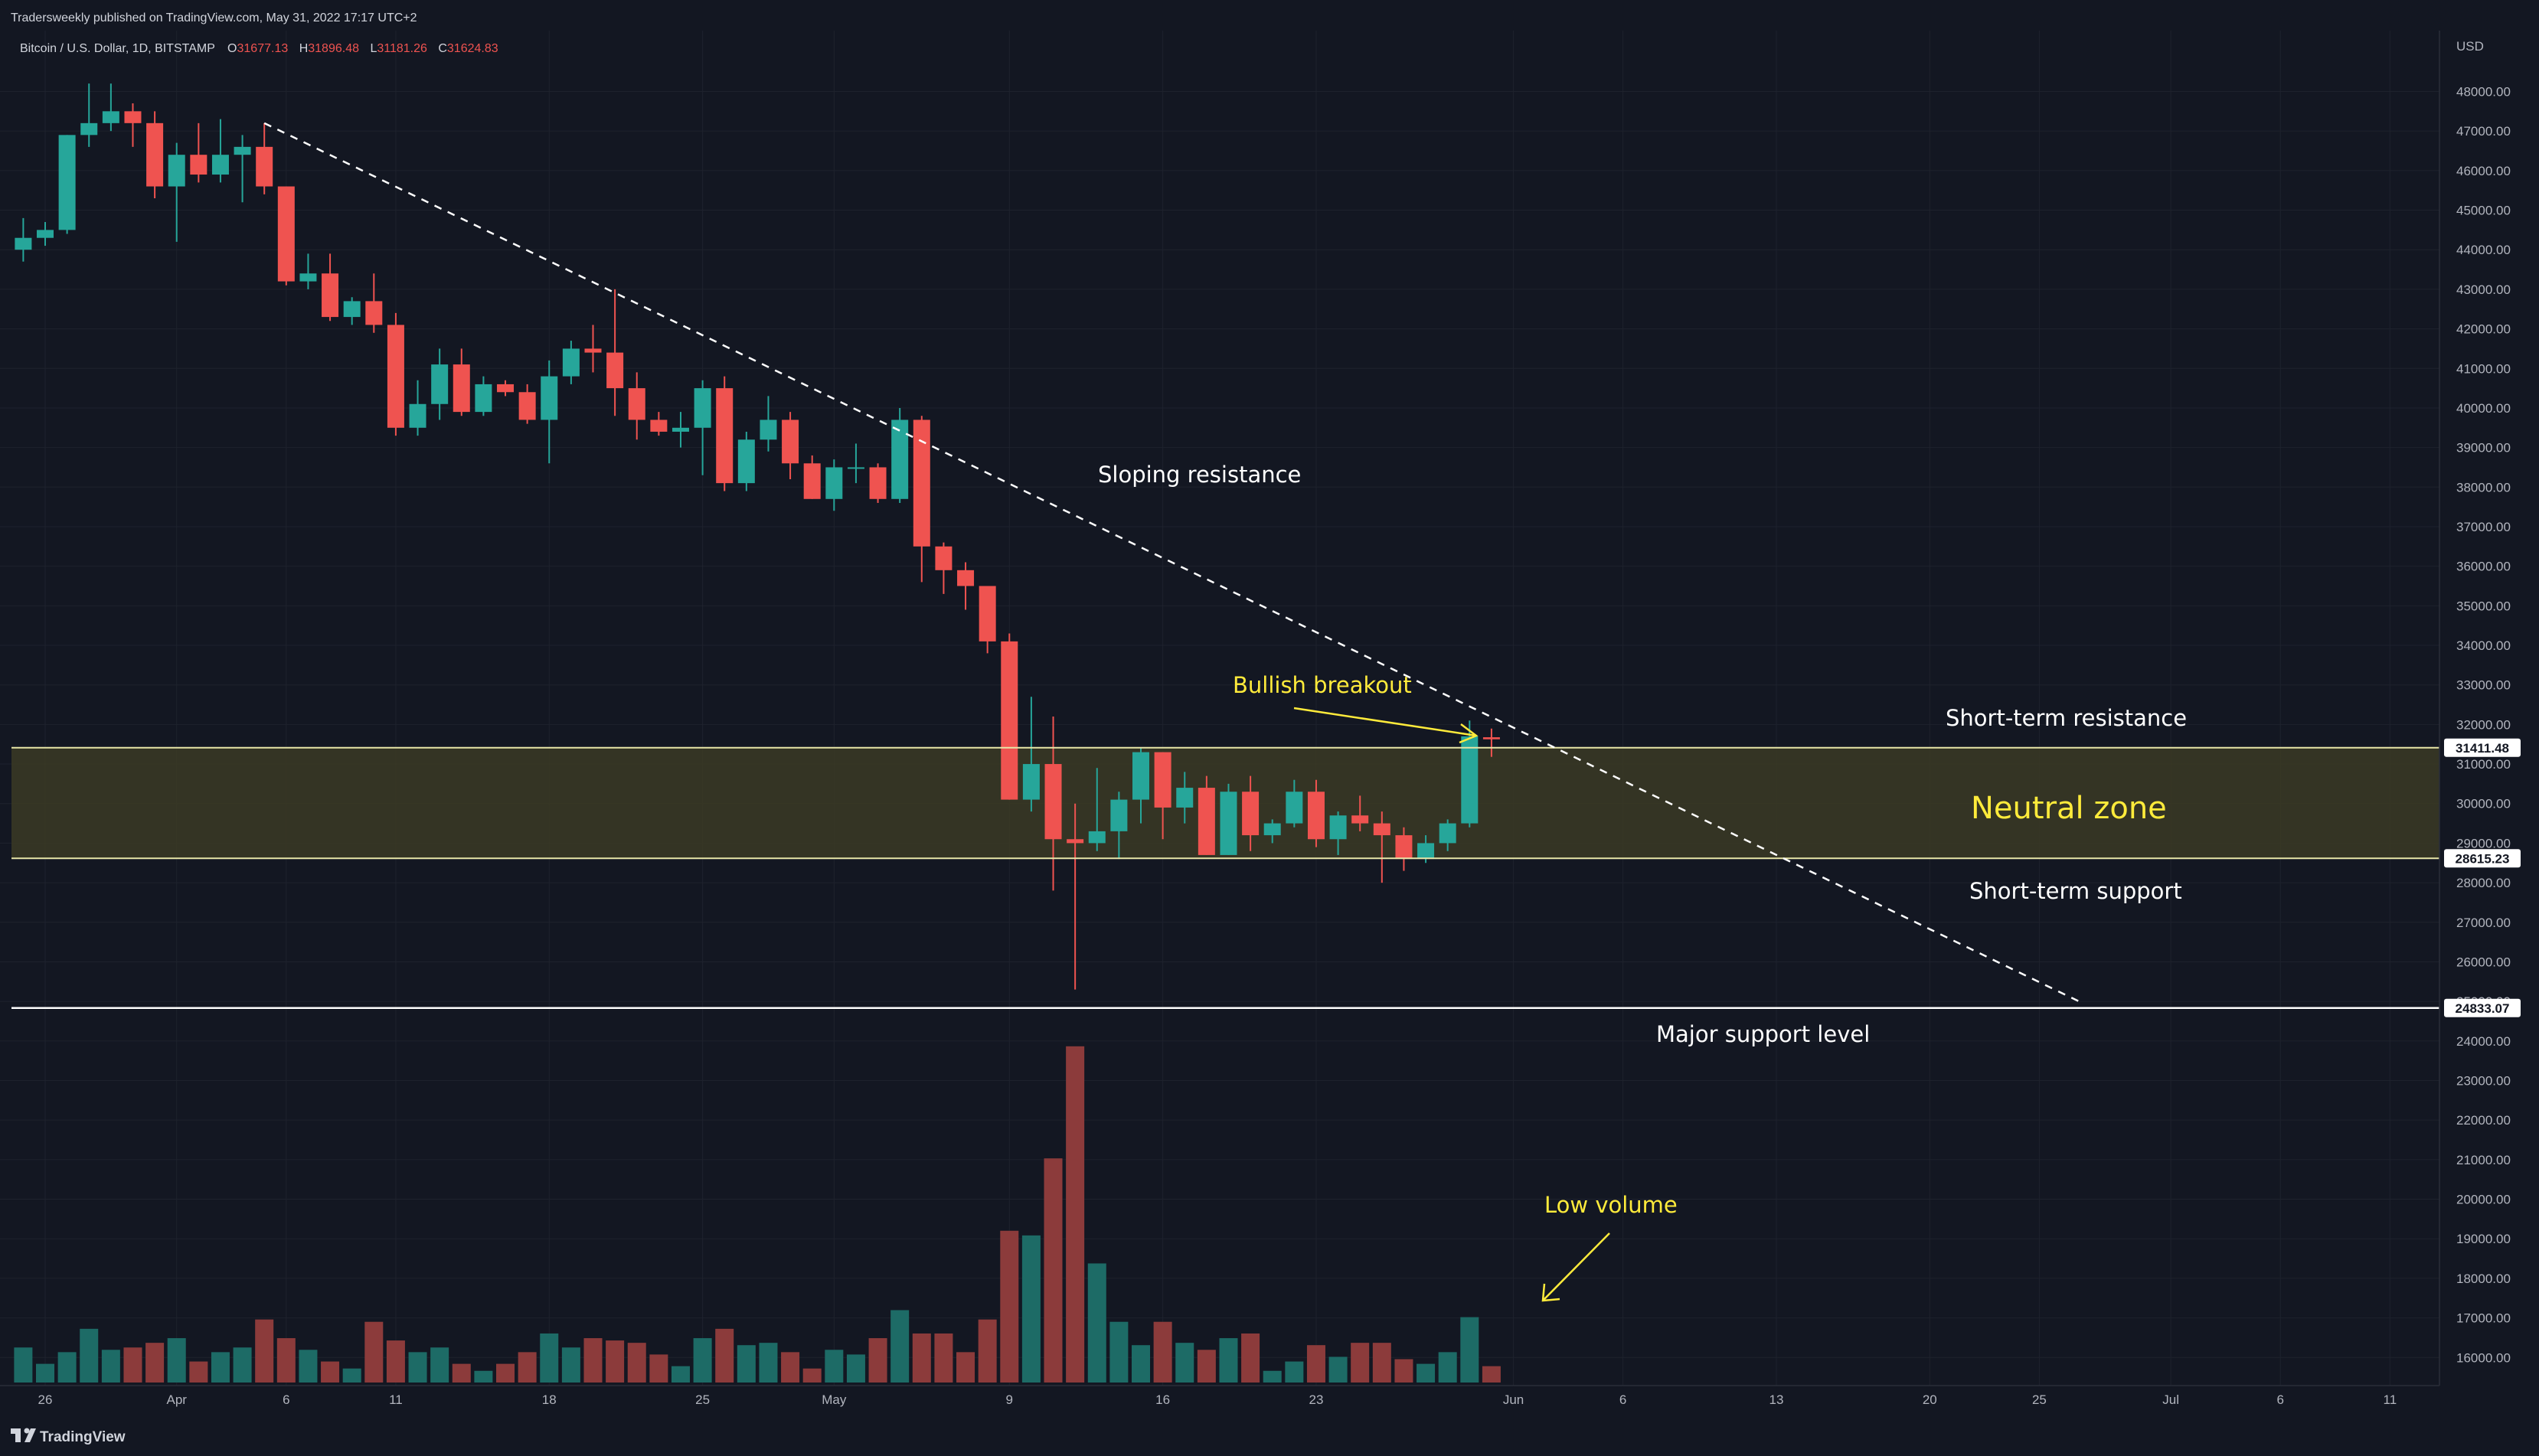 The image size is (2539, 1456). What do you see at coordinates (2470, 46) in the screenshot?
I see `currency-label: USD` at bounding box center [2470, 46].